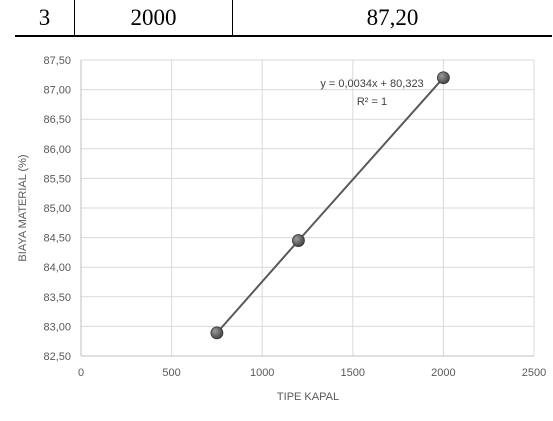 The width and height of the screenshot is (553, 421). Describe the element at coordinates (57, 91) in the screenshot. I see `y-tick-label: 87,00` at that location.